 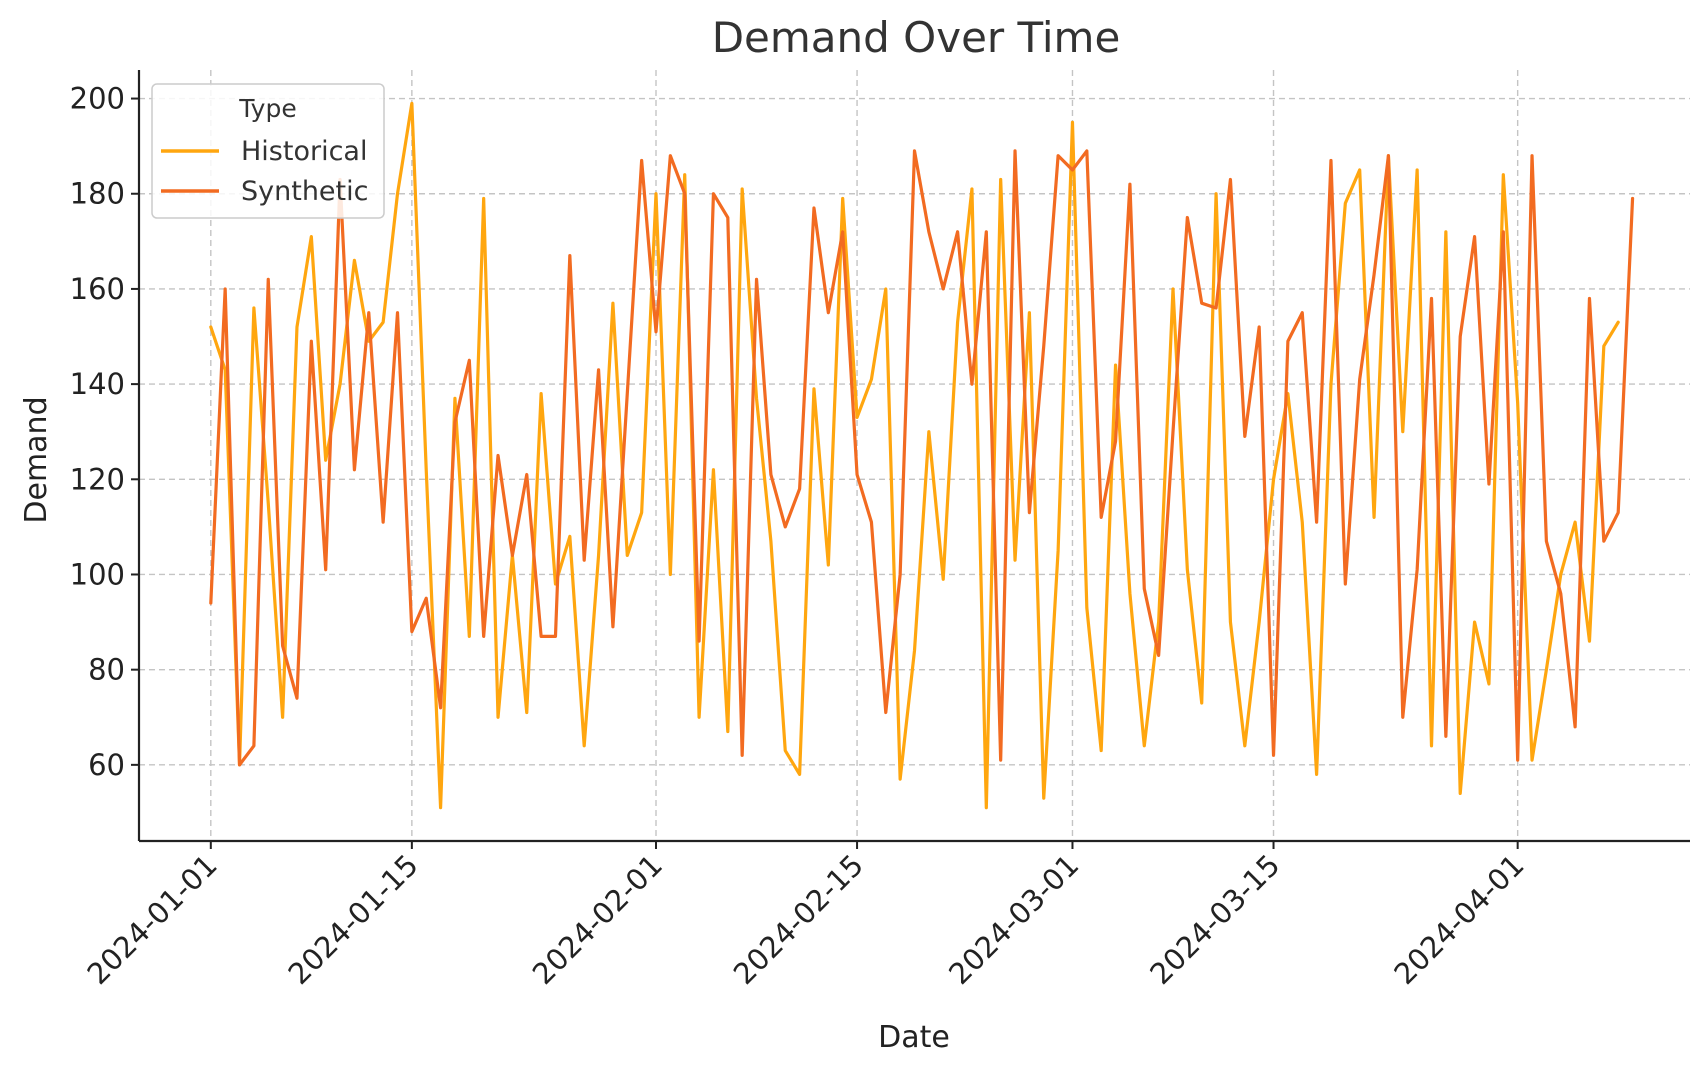 What do you see at coordinates (267, 108) in the screenshot?
I see `legend-title: Type` at bounding box center [267, 108].